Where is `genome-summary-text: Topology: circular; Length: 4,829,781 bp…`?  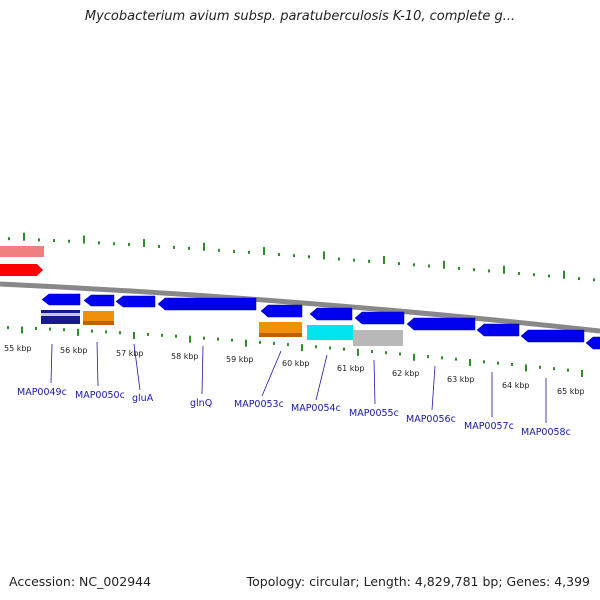
genome-summary-text: Topology: circular; Length: 4,829,781 bp… is located at coordinates (418, 581).